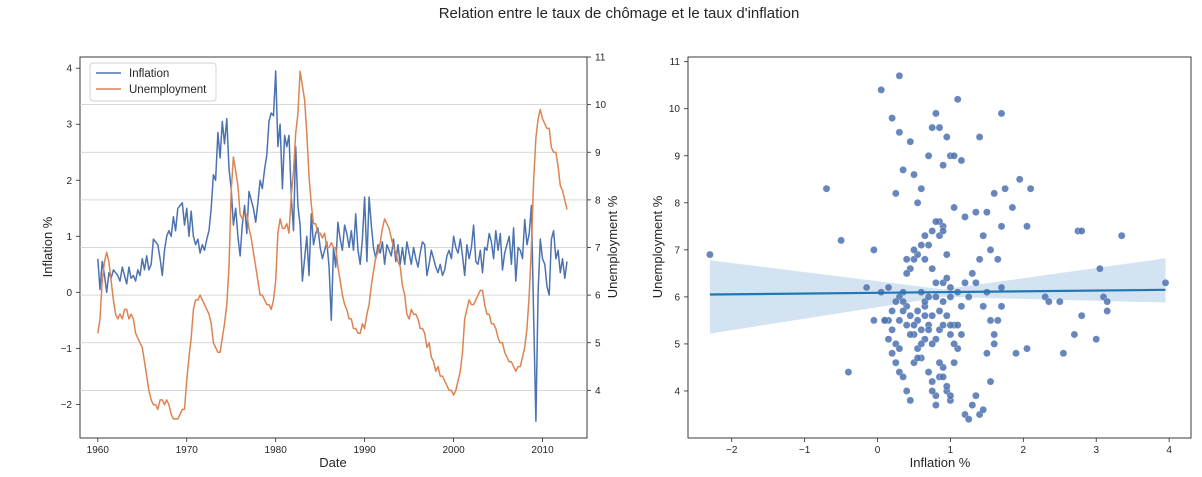 Image resolution: width=1202 pixels, height=477 pixels. I want to click on y2-tick-label: 4, so click(598, 391).